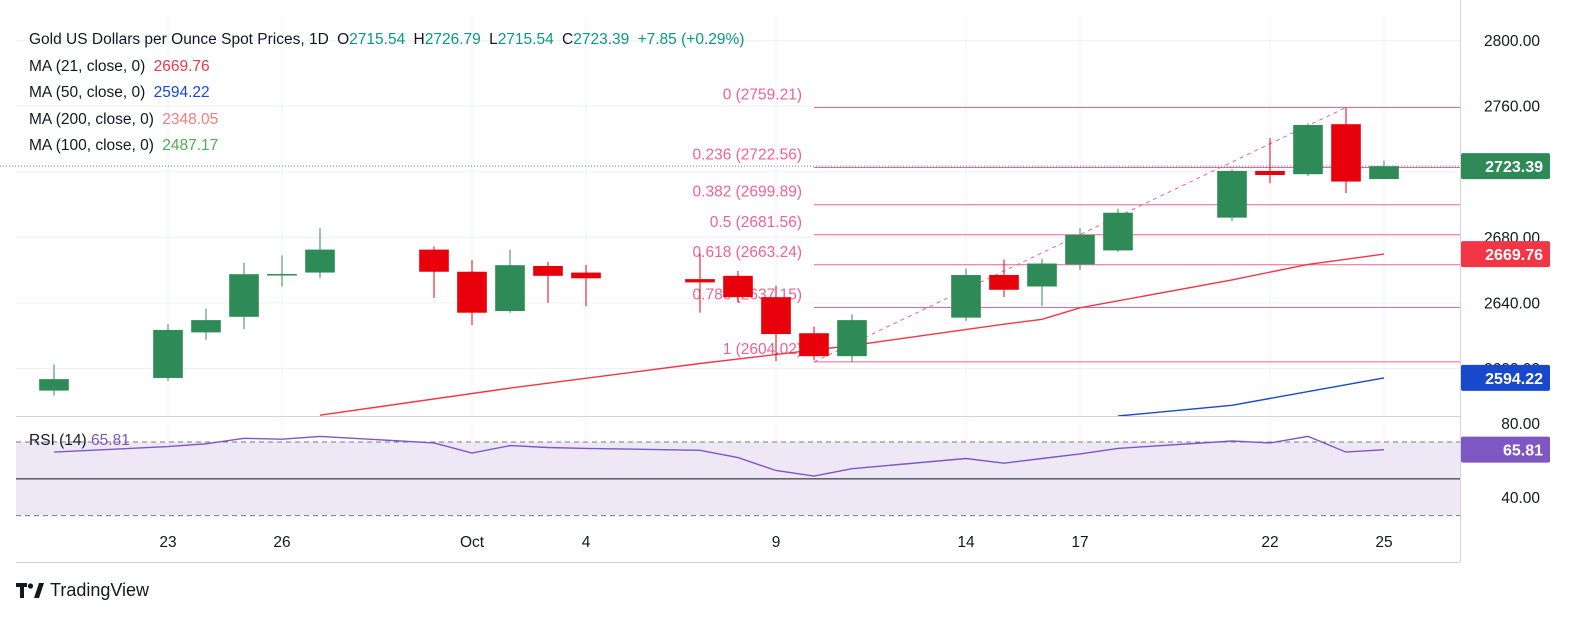 Image resolution: width=1592 pixels, height=626 pixels. Describe the element at coordinates (181, 66) in the screenshot. I see `ma21-value: 2669.76` at that location.